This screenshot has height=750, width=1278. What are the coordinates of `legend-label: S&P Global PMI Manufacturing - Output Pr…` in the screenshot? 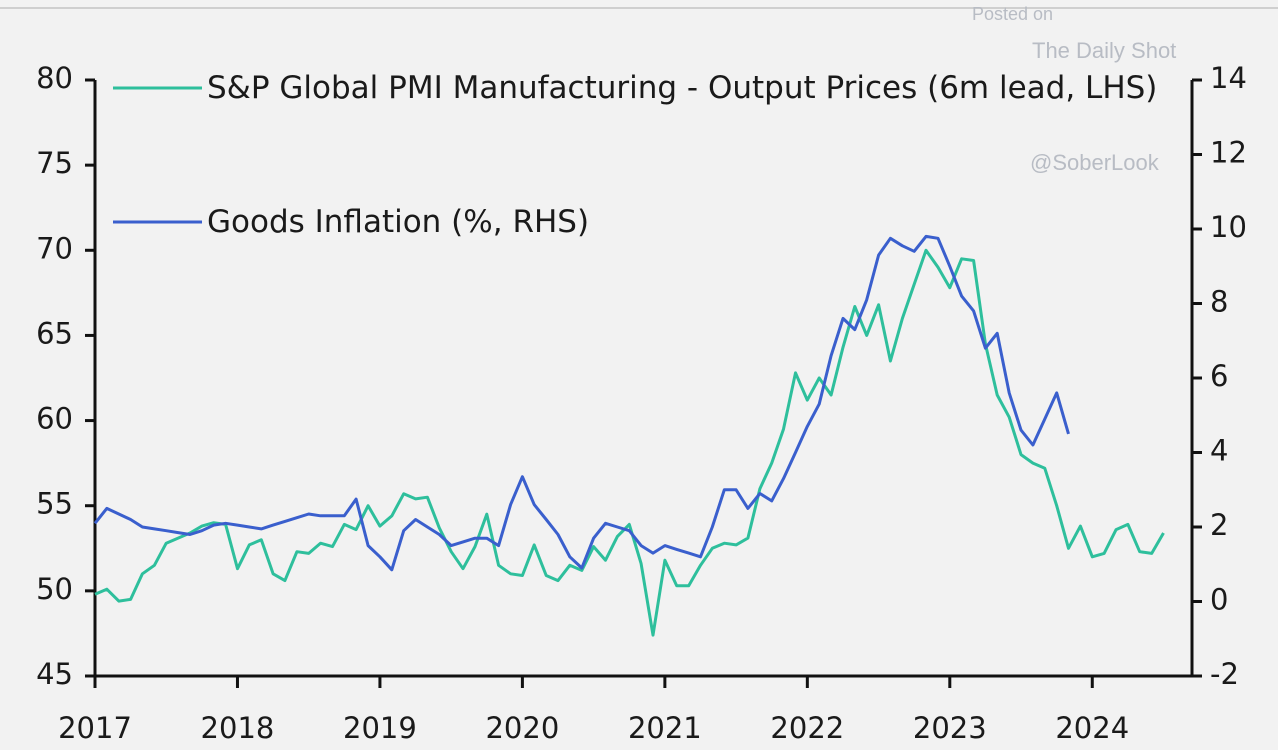 It's located at (682, 88).